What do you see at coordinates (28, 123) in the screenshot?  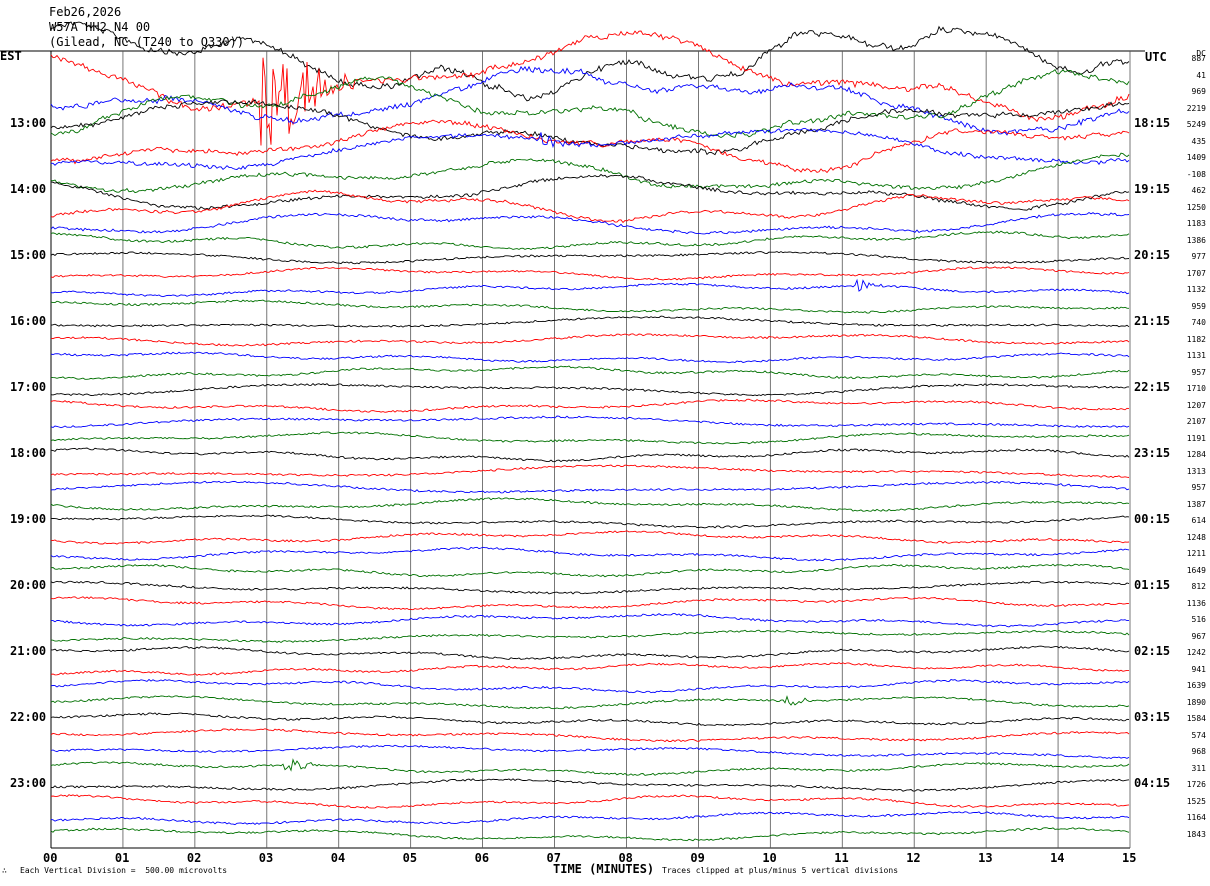 I see `est-hour-label: 13:00` at bounding box center [28, 123].